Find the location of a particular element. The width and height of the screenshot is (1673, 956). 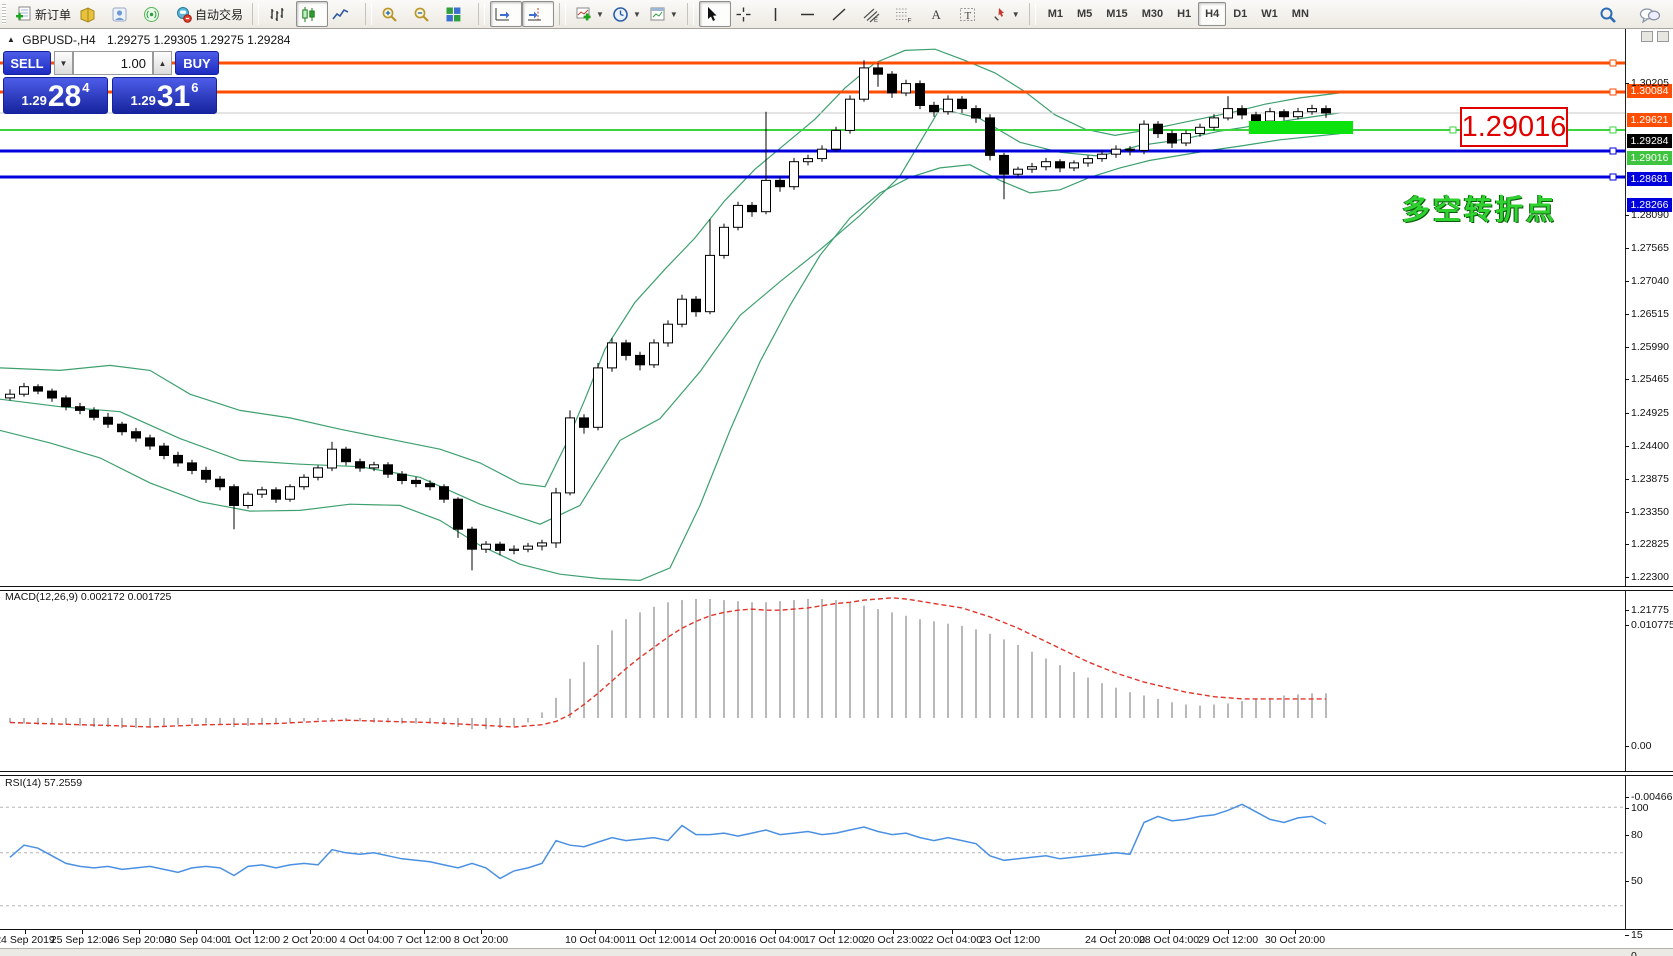

period-button: ▼ is located at coordinates (626, 14).